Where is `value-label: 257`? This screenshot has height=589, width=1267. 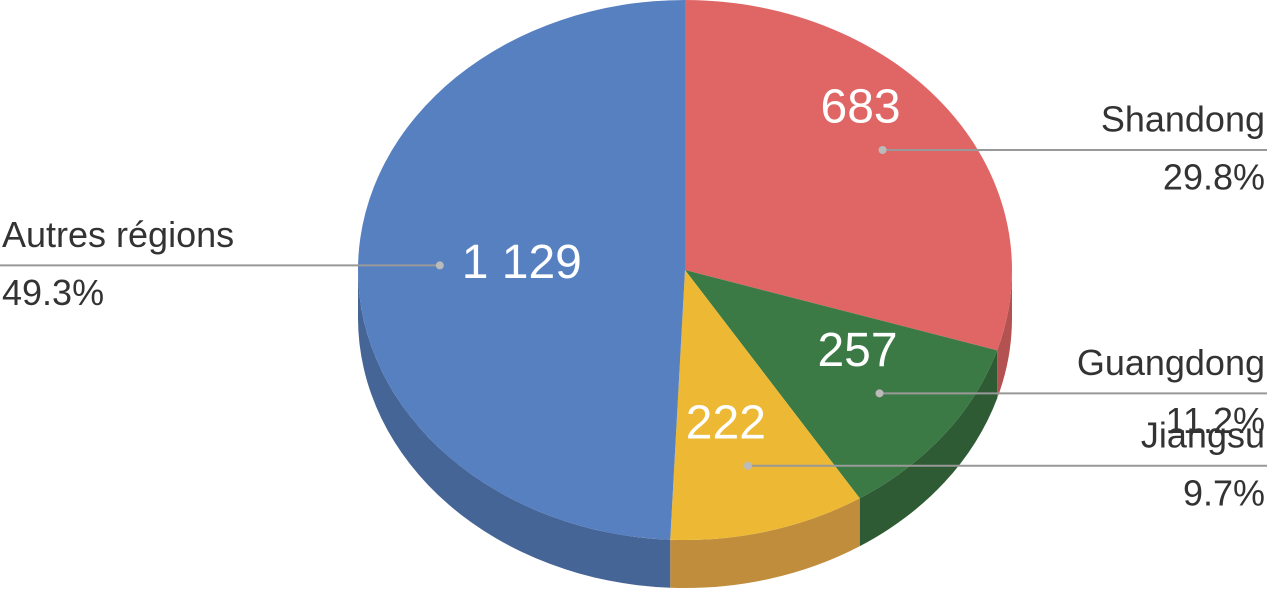 value-label: 257 is located at coordinates (857, 350).